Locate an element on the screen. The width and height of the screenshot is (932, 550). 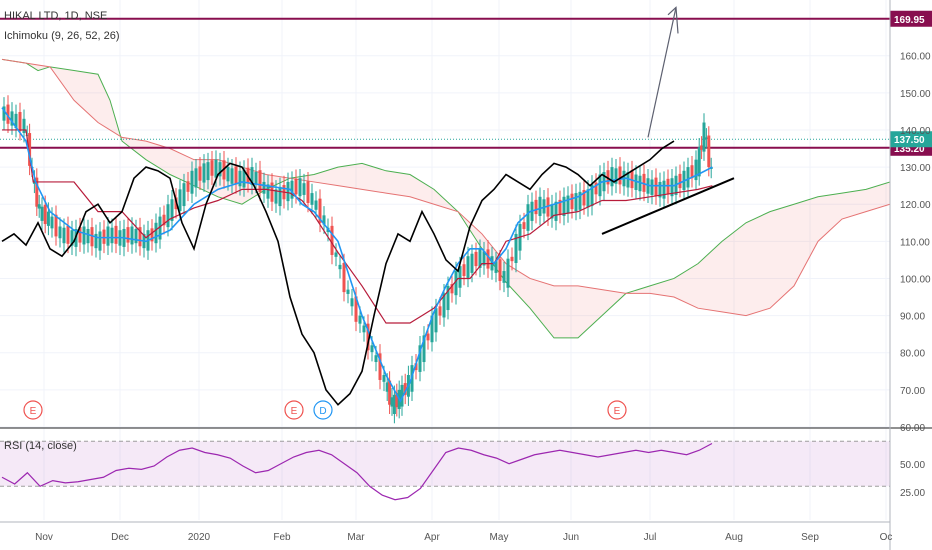
level-label: 169.95 is located at coordinates (909, 20).